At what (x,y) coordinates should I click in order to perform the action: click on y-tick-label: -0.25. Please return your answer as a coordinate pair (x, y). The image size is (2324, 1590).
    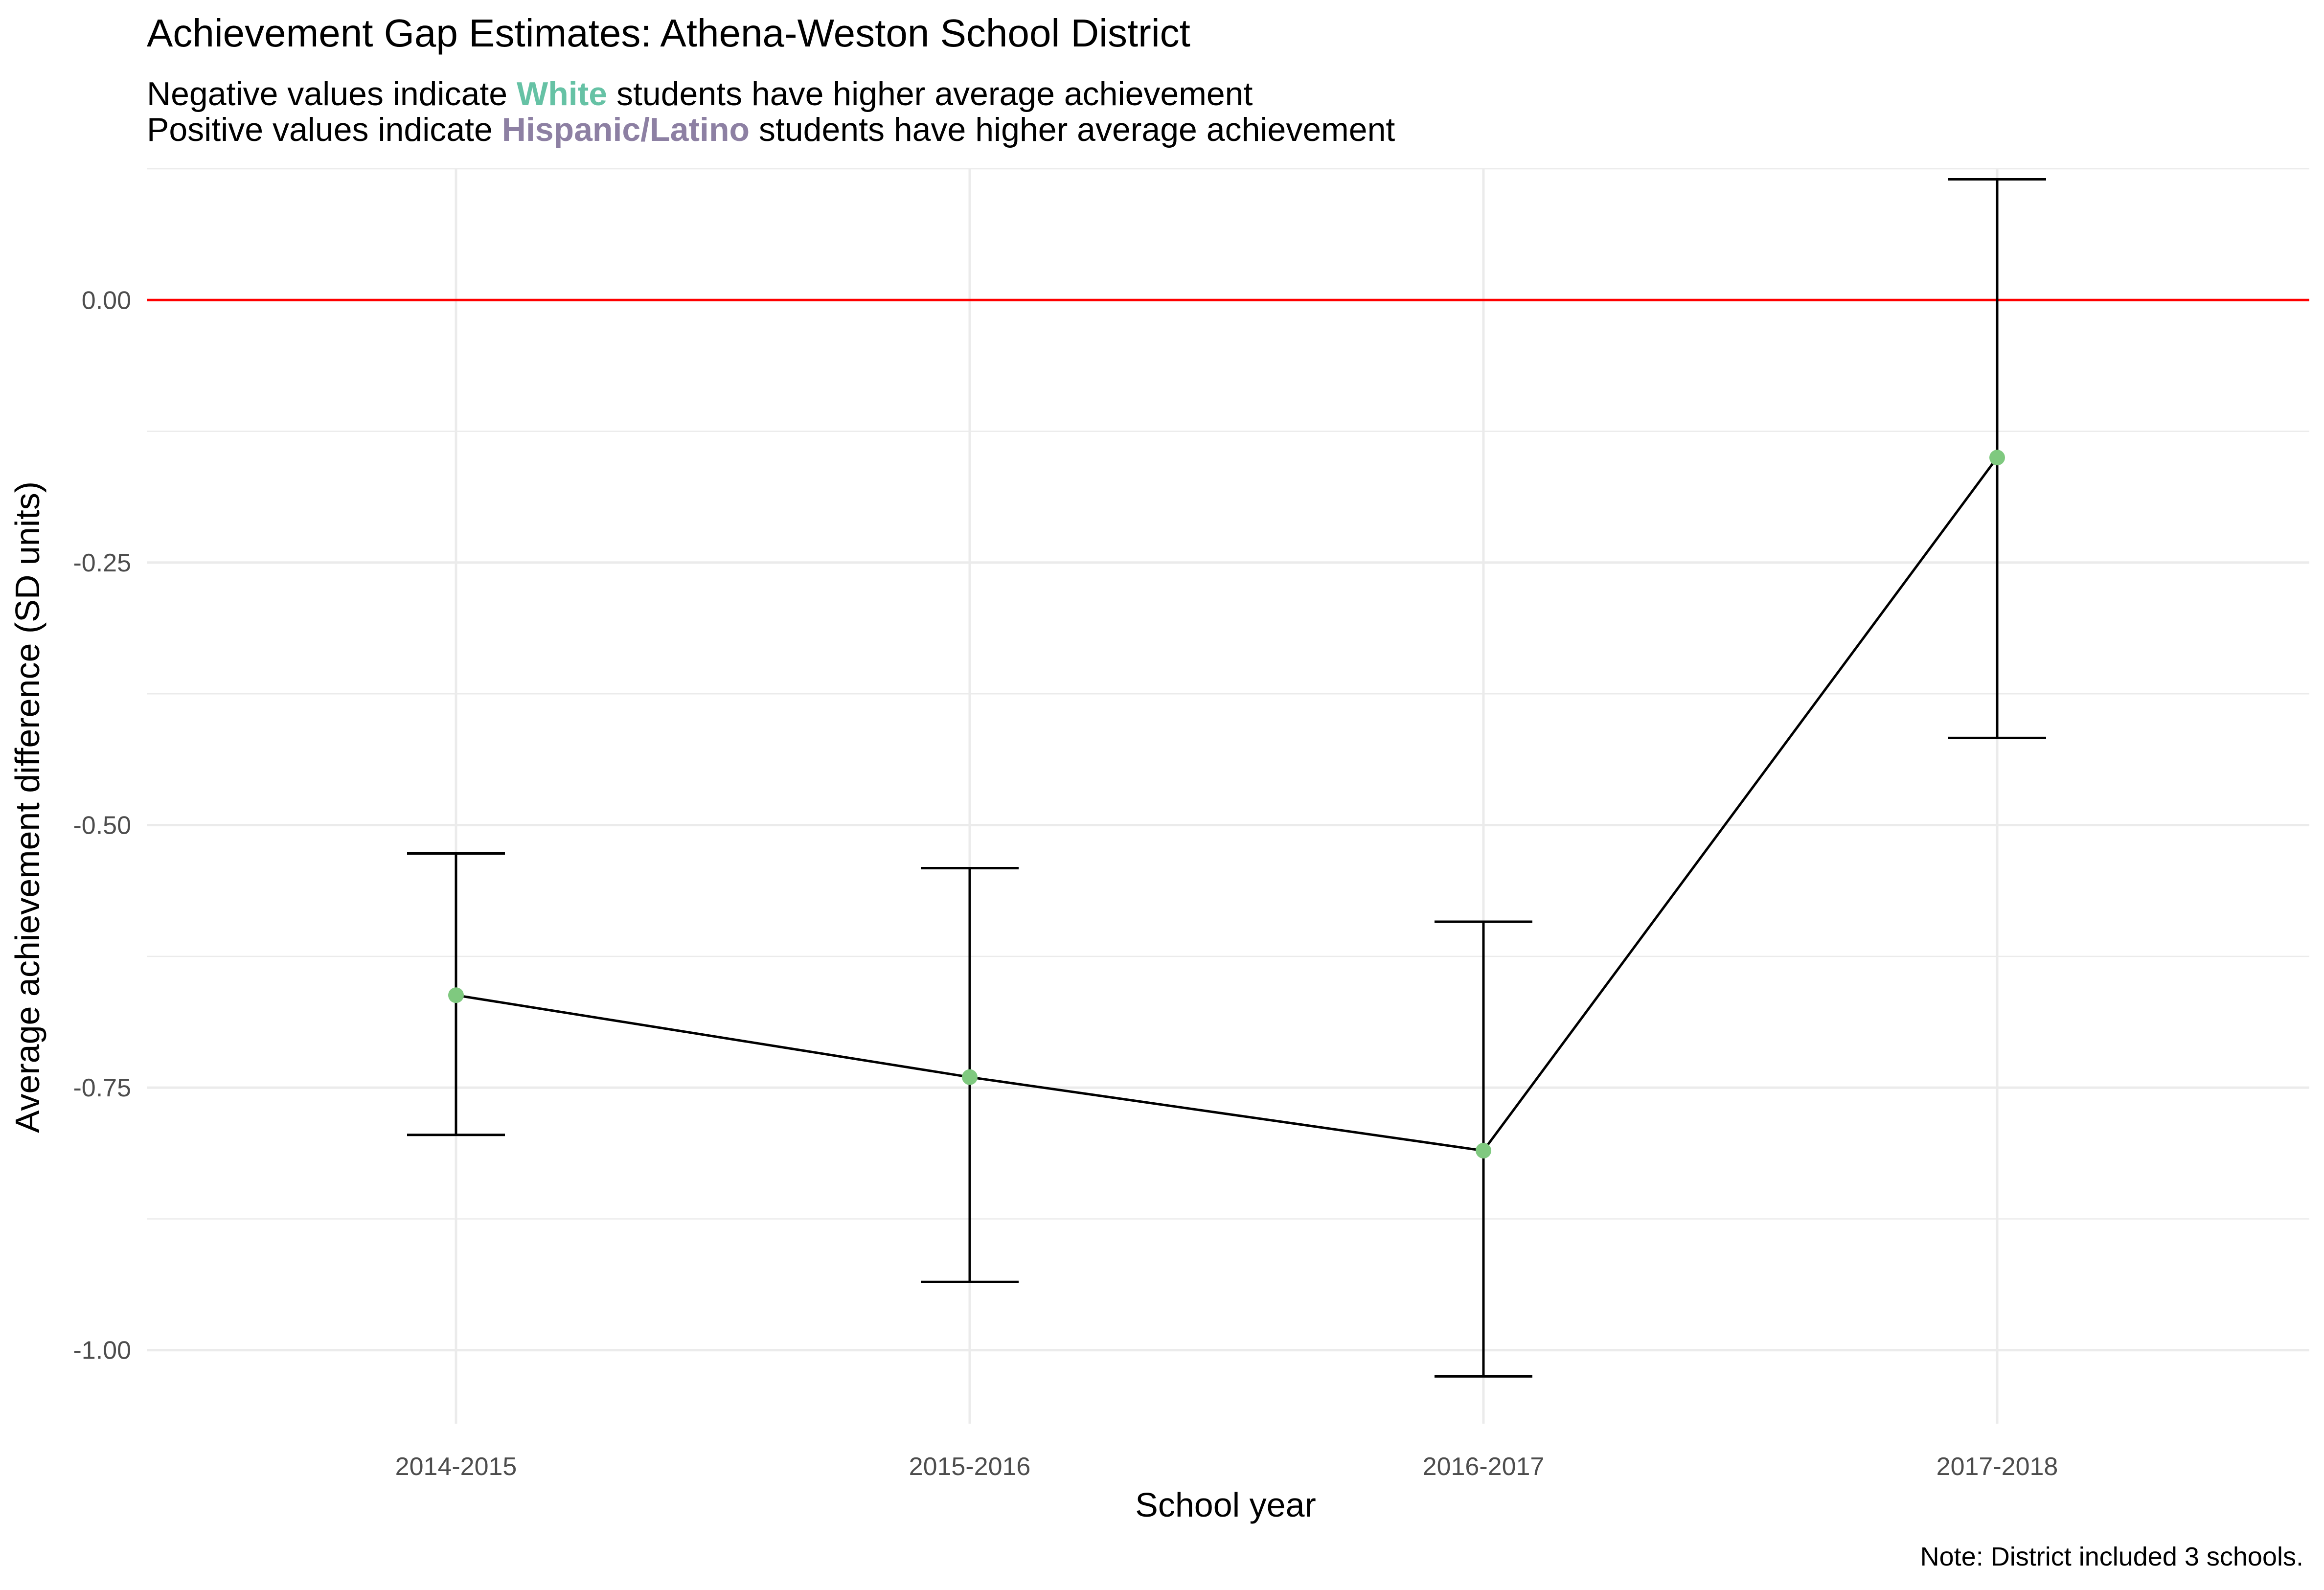
    Looking at the image, I should click on (102, 563).